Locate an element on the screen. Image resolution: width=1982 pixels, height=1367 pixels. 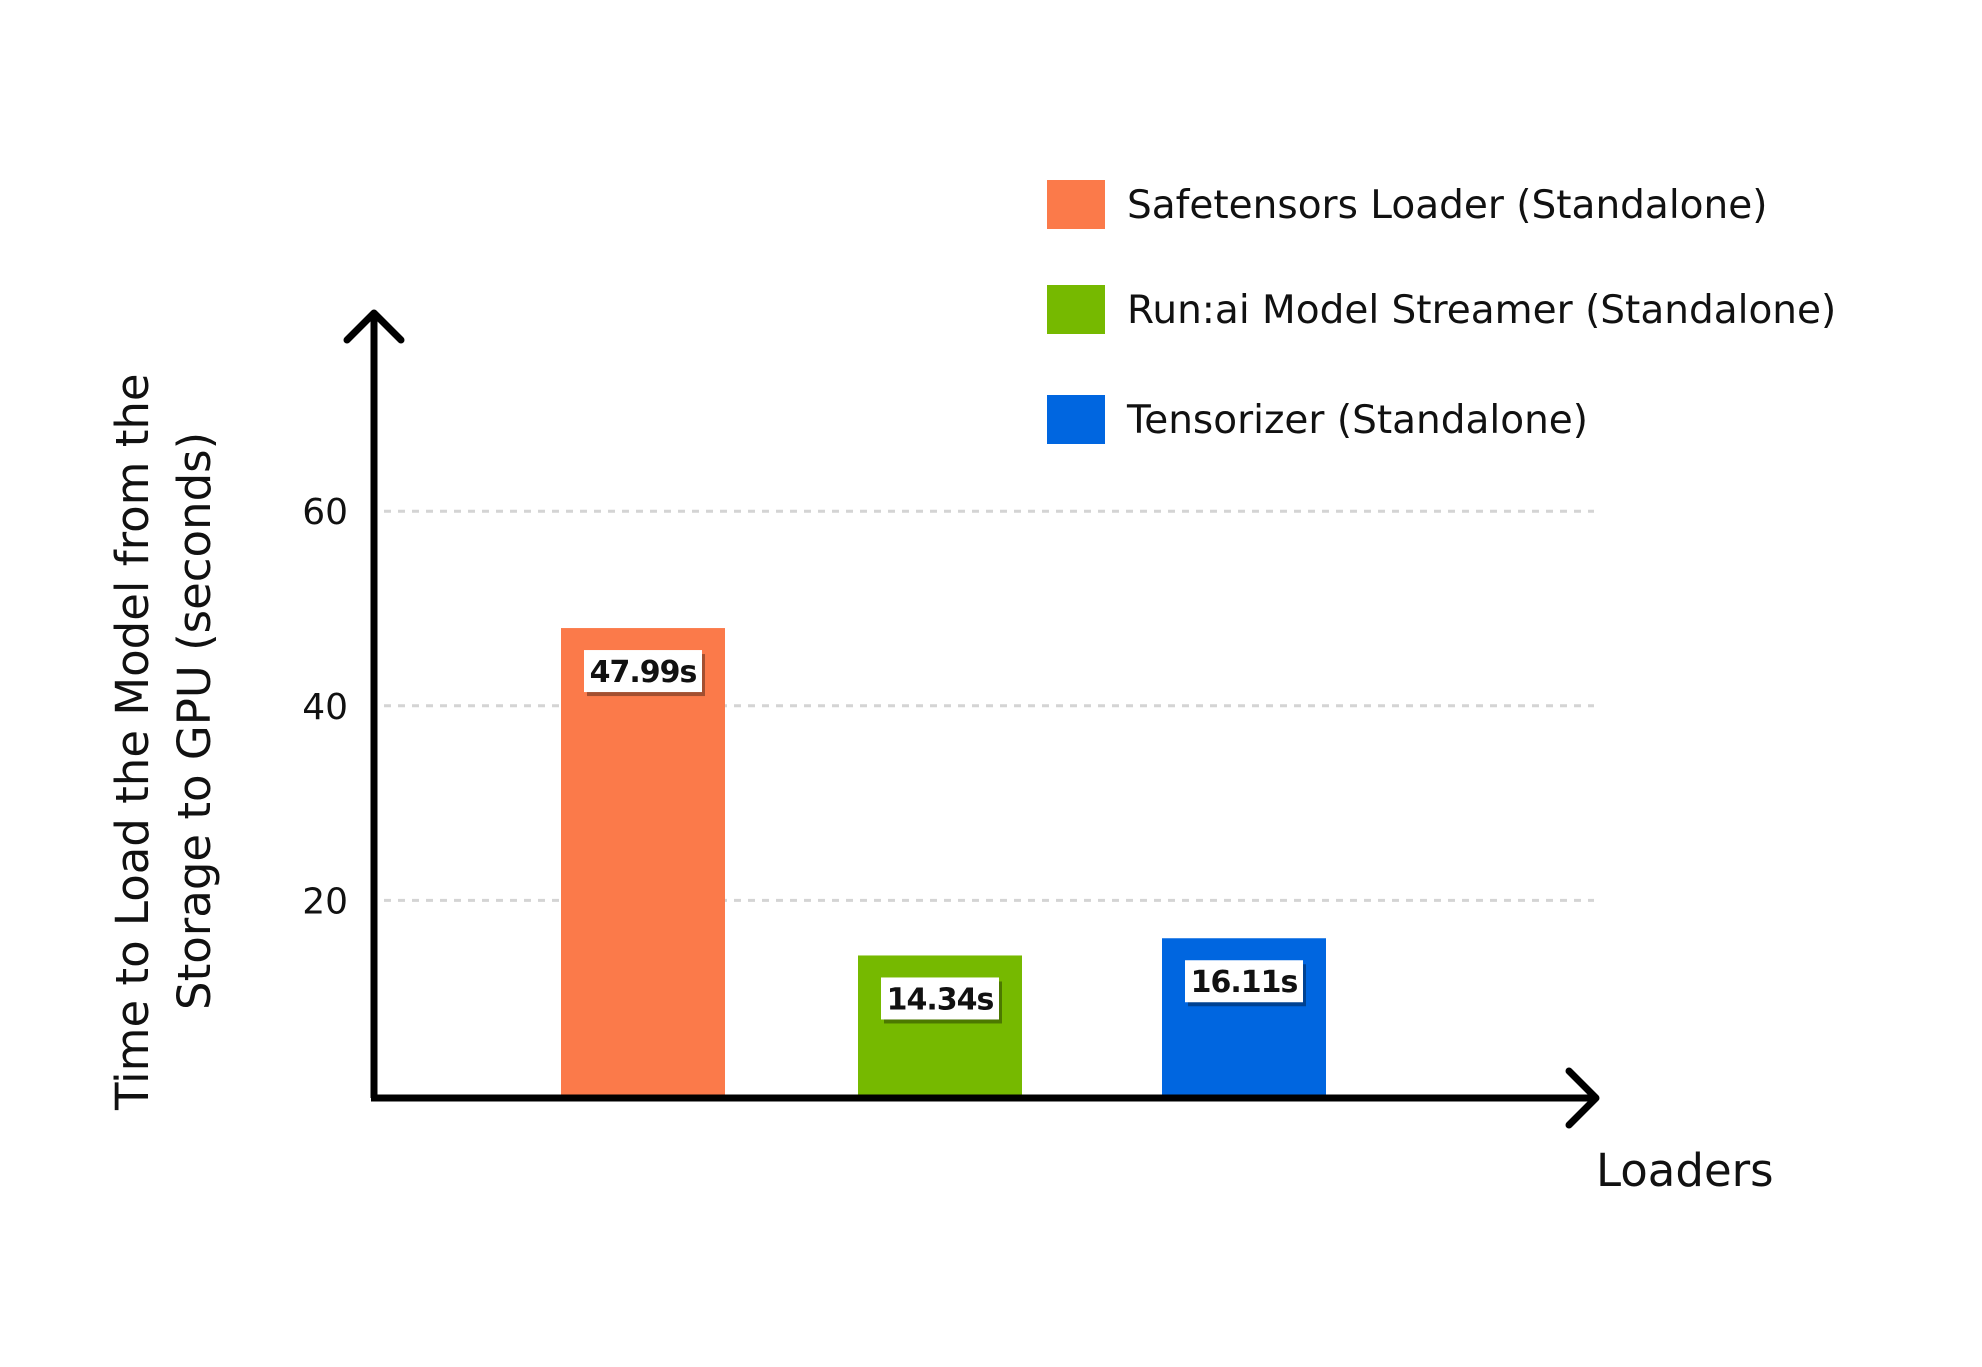
legend-label-2: Run:ai Model Streamer (Standalone) is located at coordinates (1481, 310).